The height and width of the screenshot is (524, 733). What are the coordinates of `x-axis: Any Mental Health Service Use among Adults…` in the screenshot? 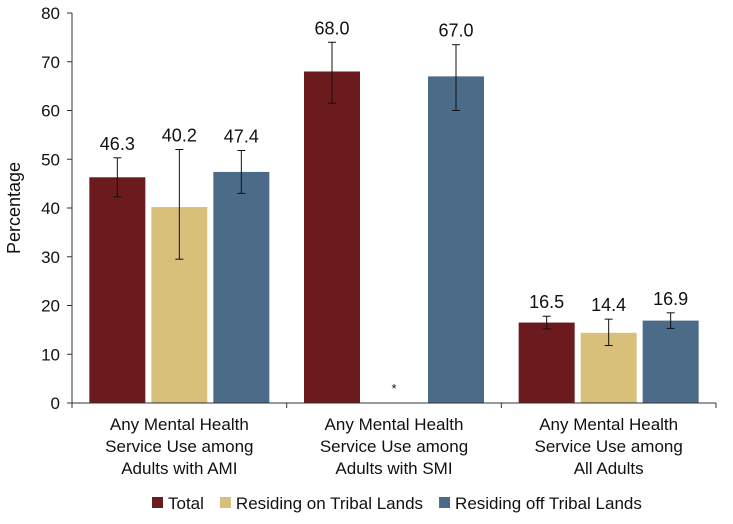 It's located at (394, 440).